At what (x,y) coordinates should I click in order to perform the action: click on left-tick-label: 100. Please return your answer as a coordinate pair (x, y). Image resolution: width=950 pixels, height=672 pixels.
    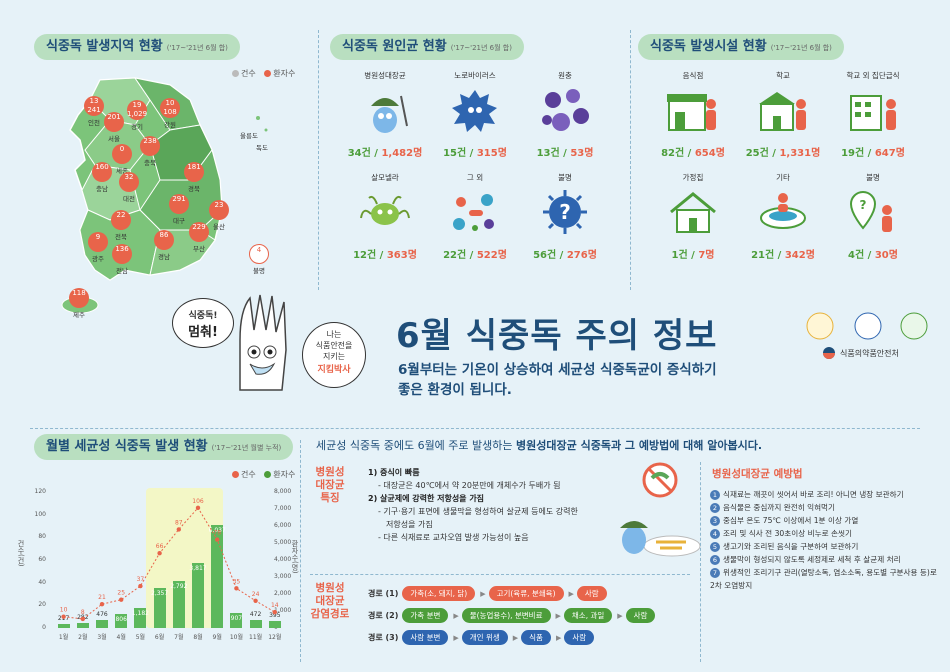
    Looking at the image, I should click on (40, 514).